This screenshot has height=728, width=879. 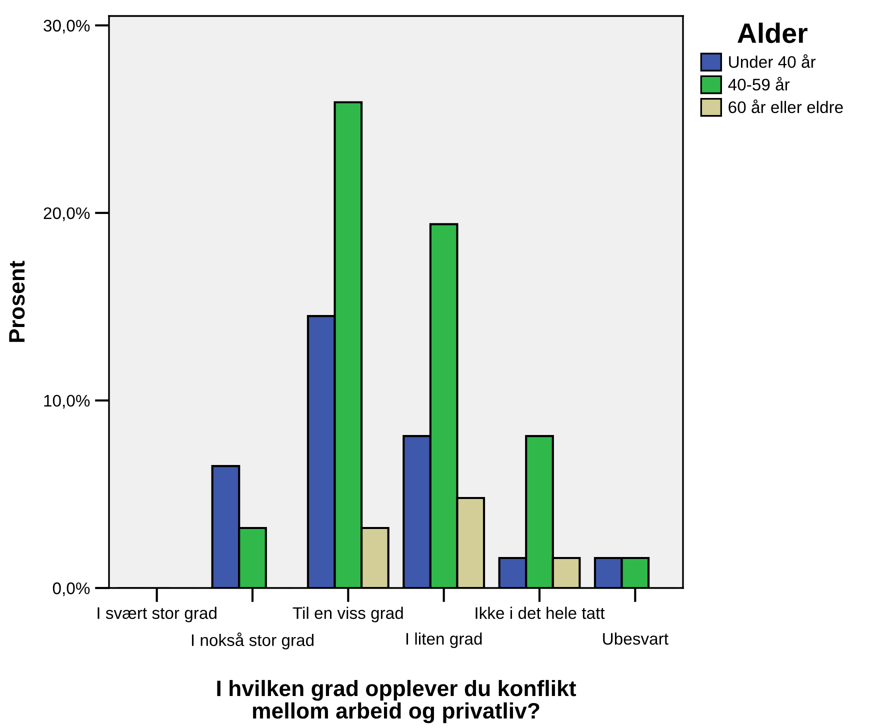 What do you see at coordinates (396, 702) in the screenshot?
I see `x-axis-title: I hvilken grad opplever du konflikt mellom arbeid og privatliv?` at bounding box center [396, 702].